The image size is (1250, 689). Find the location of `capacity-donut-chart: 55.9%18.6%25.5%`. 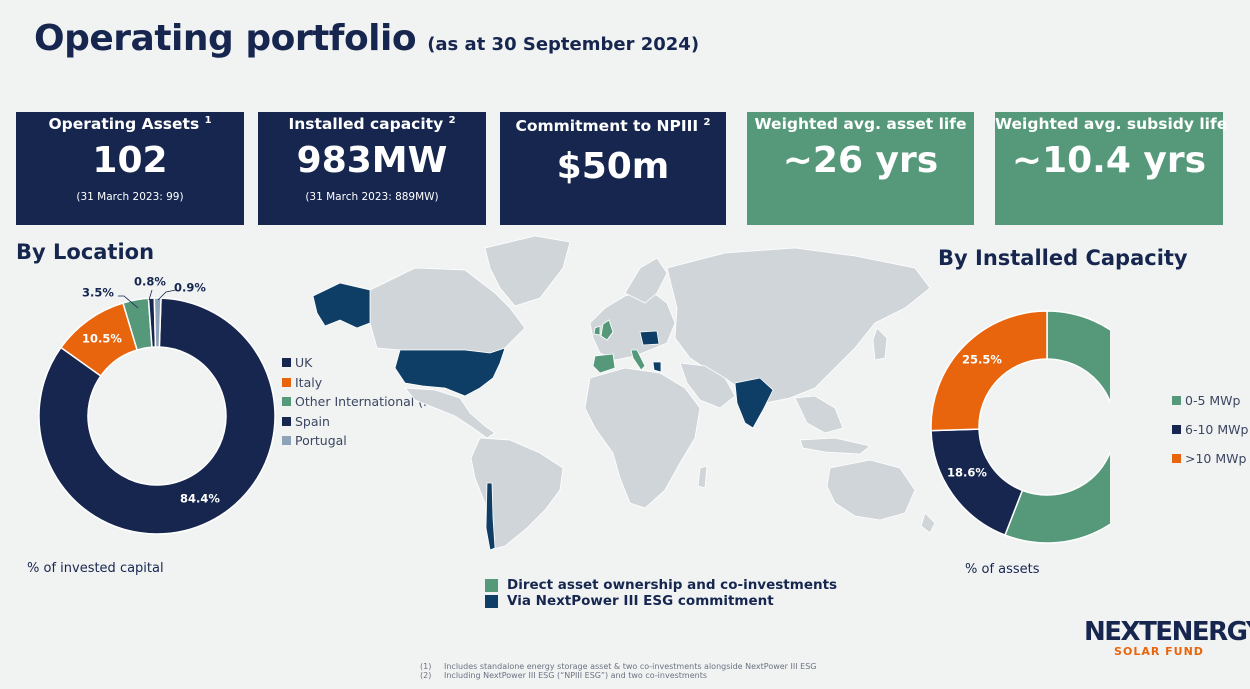

capacity-donut-chart: 55.9%18.6%25.5% is located at coordinates (1020, 427).